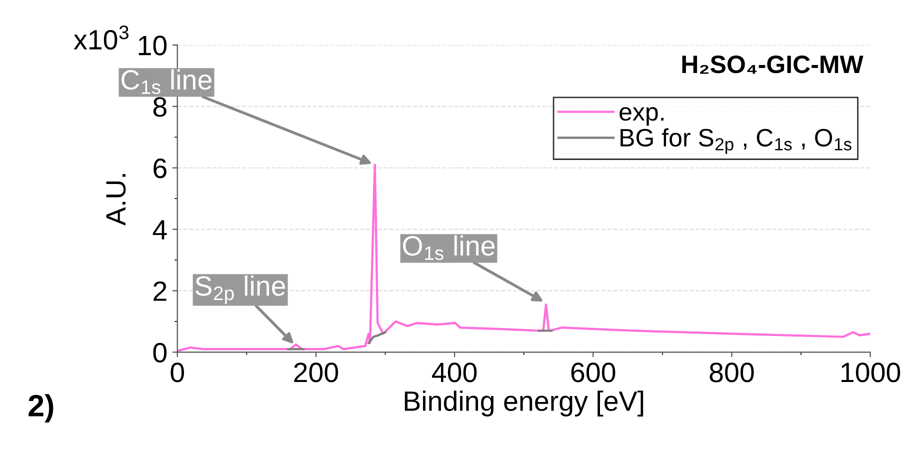  Describe the element at coordinates (736, 141) in the screenshot. I see `legend-label: BG for S$_{2p}$ , C$_{1s}$ , O$_{1s}$` at that location.